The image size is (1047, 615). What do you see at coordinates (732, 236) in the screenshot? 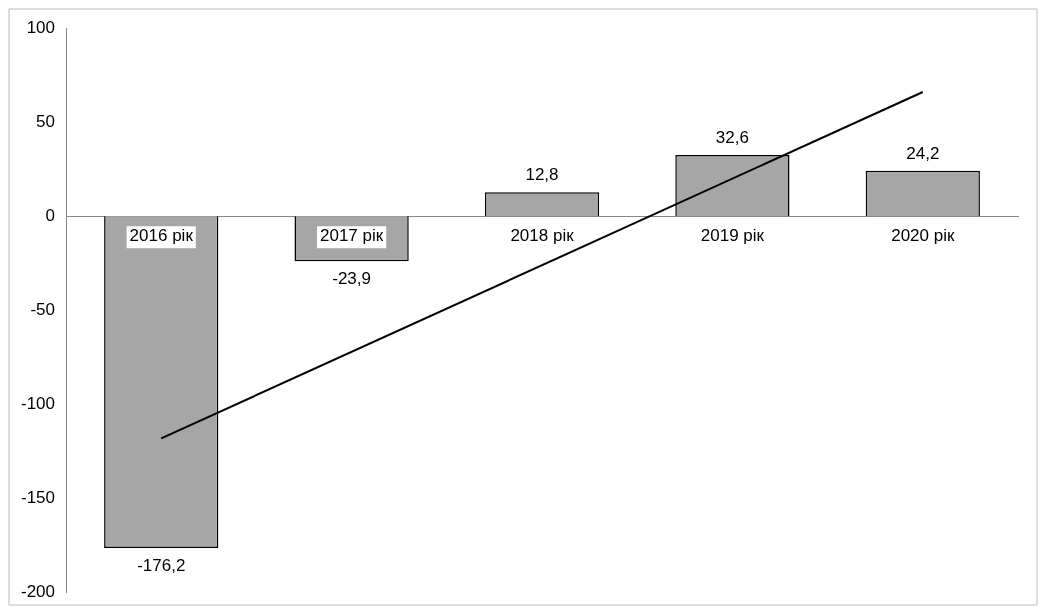
I see `x-tick-label: 2019 рік` at bounding box center [732, 236].